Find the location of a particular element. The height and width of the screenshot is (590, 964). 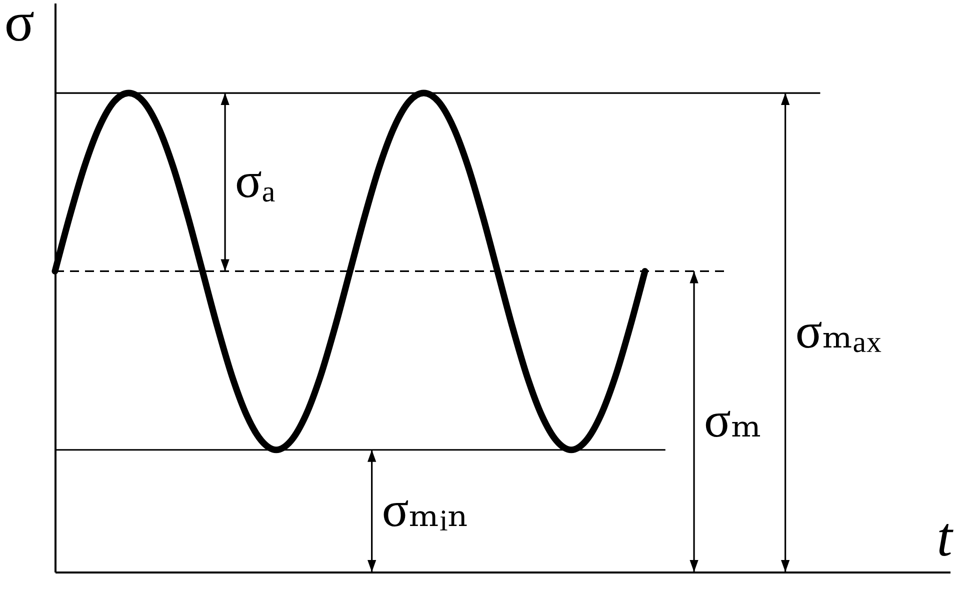

text: σₘₐₓ is located at coordinates (838, 330).